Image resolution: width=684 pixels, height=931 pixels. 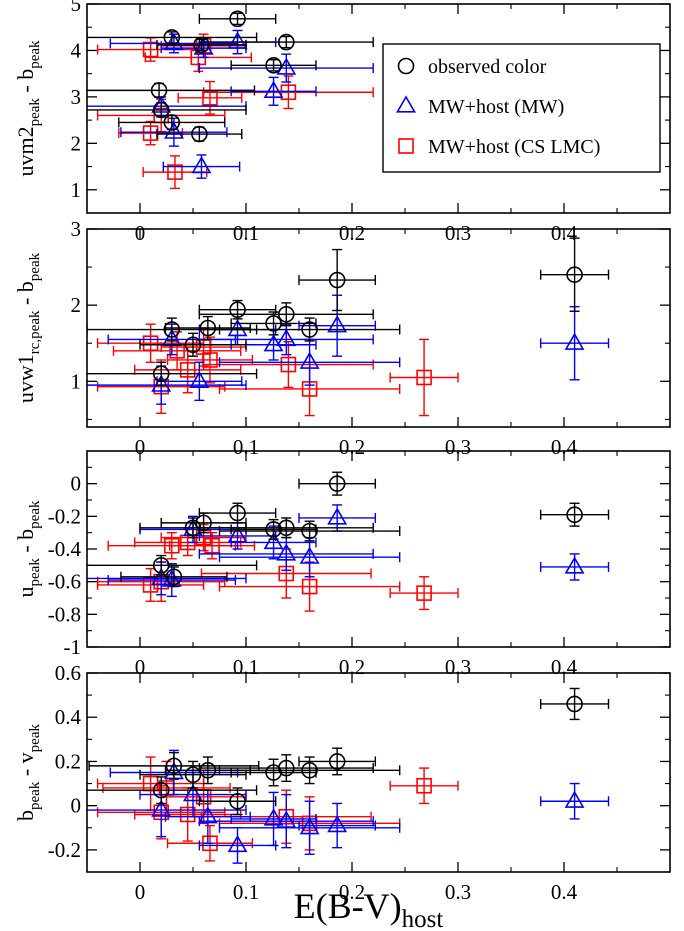 I want to click on y-tick-label: -0.4, so click(x=65, y=549).